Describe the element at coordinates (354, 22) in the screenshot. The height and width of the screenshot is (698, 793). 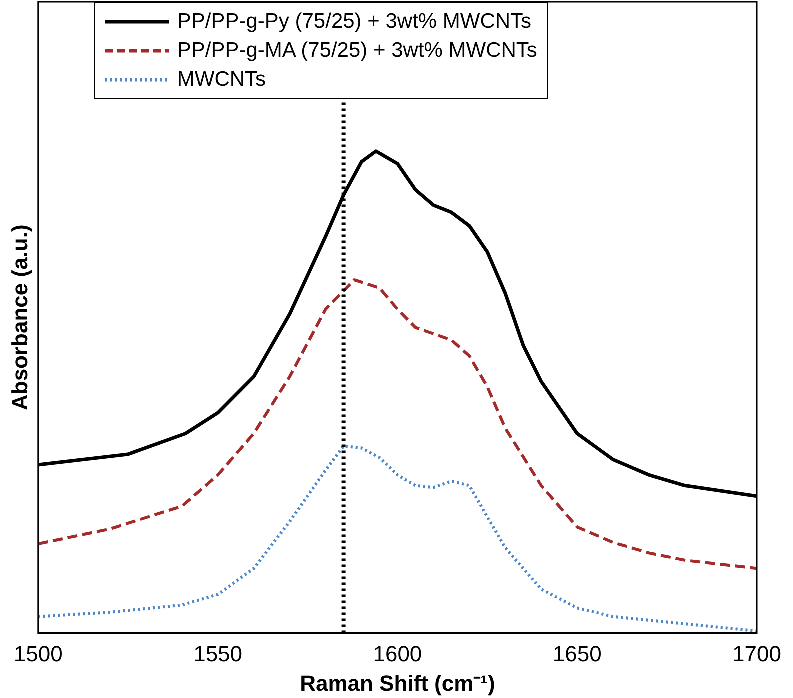
I see `legend-label: PP/PP-g-Py (75/25) + 3wt% MWCNTs` at that location.